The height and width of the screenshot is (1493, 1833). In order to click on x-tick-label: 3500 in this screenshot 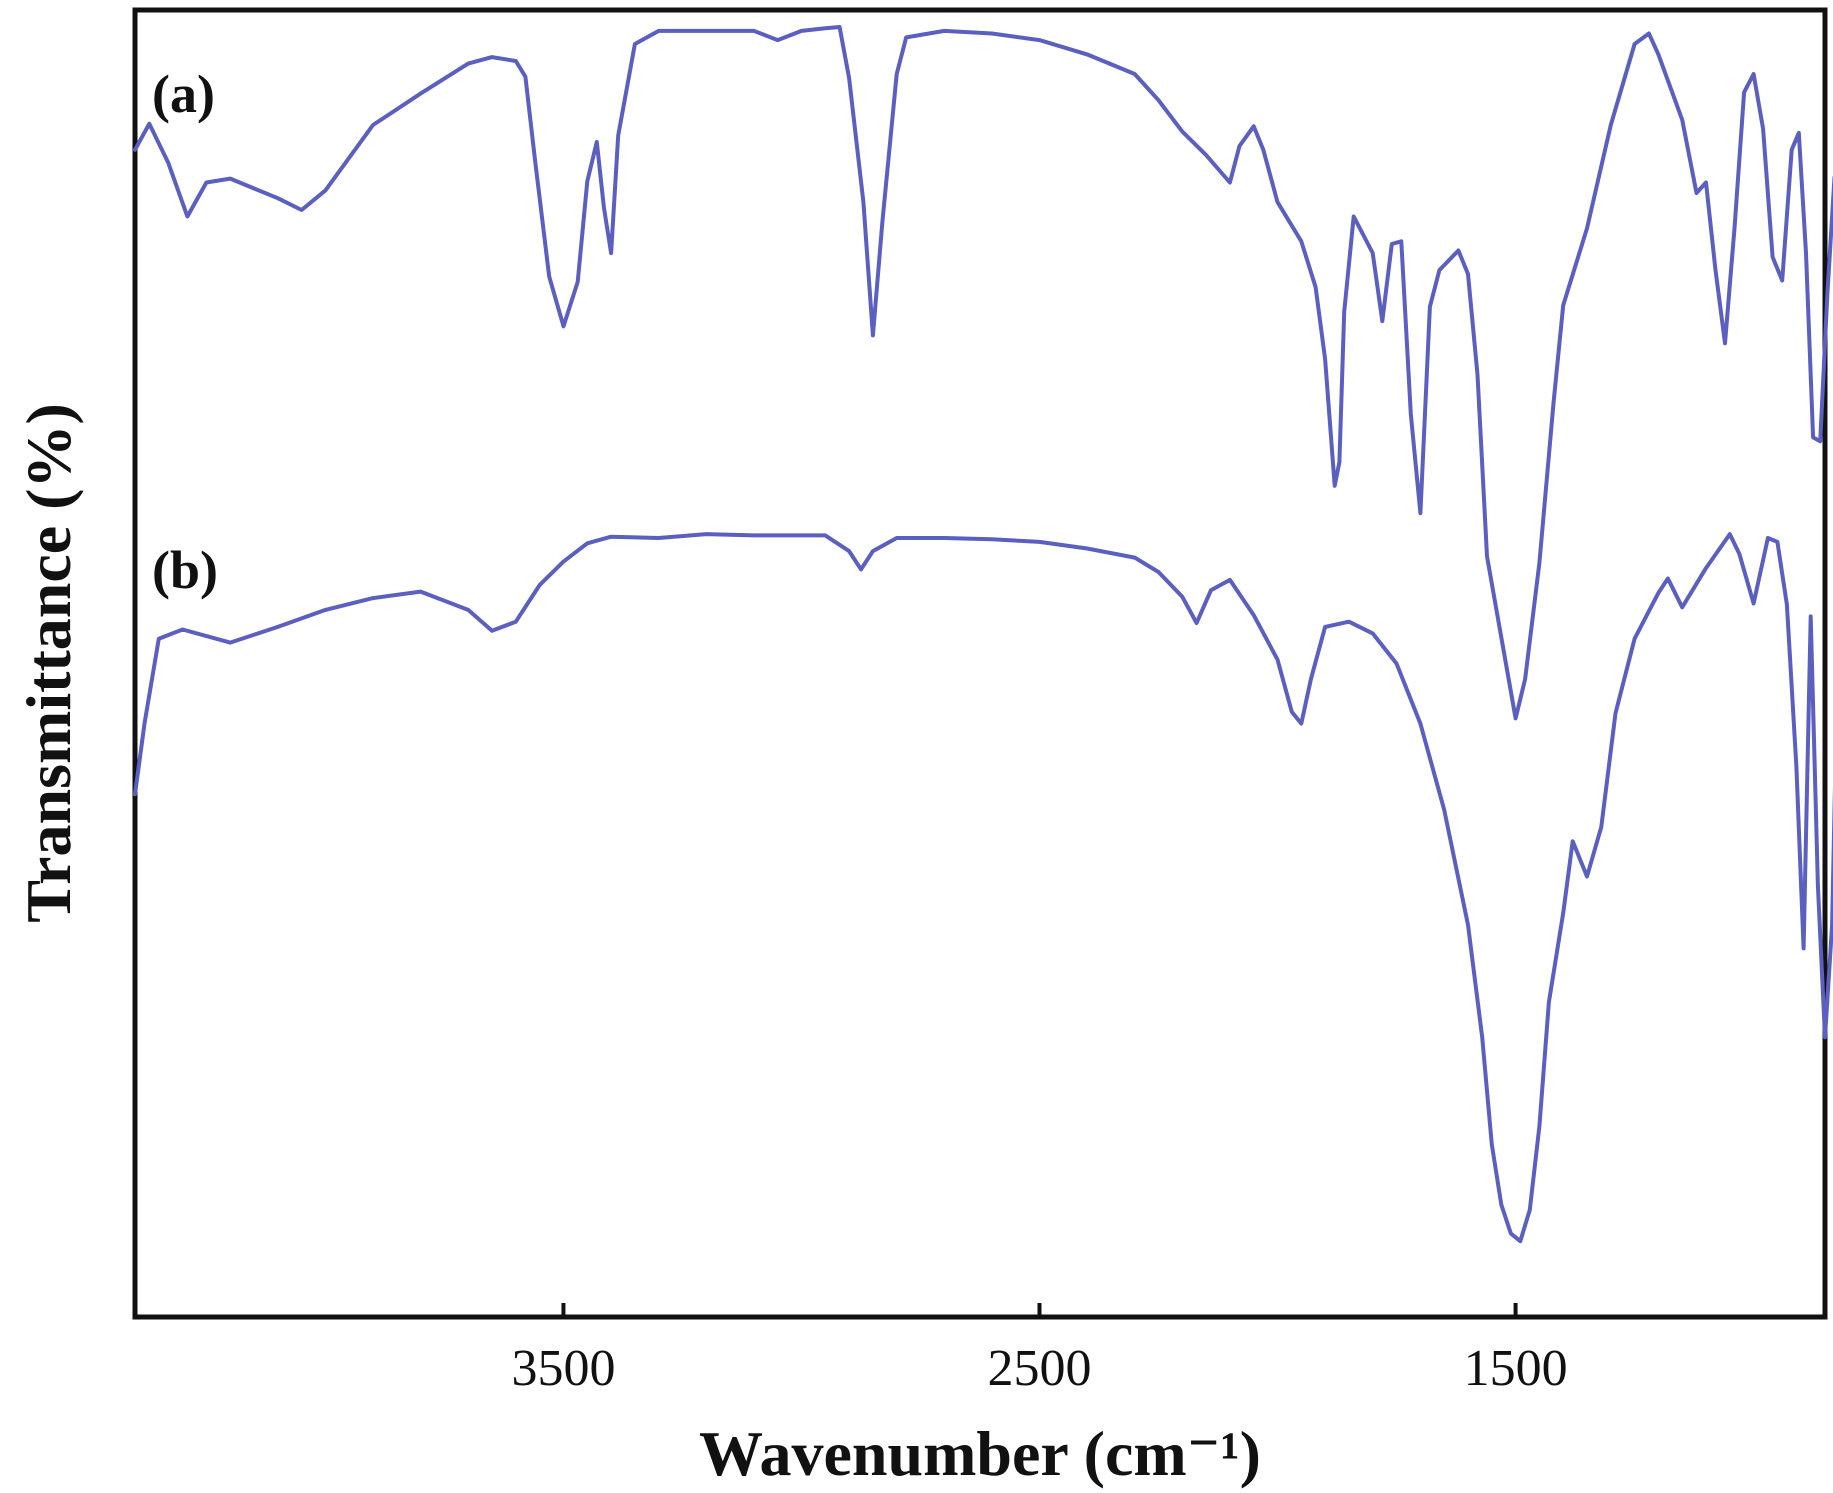, I will do `click(563, 1368)`.